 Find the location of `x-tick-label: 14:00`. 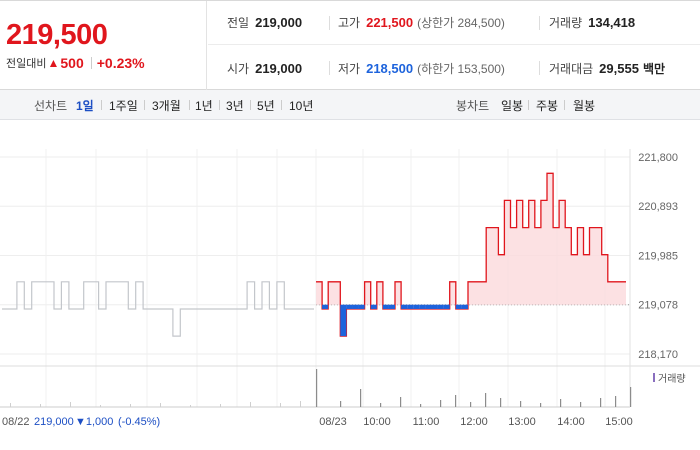

x-tick-label: 14:00 is located at coordinates (571, 422).